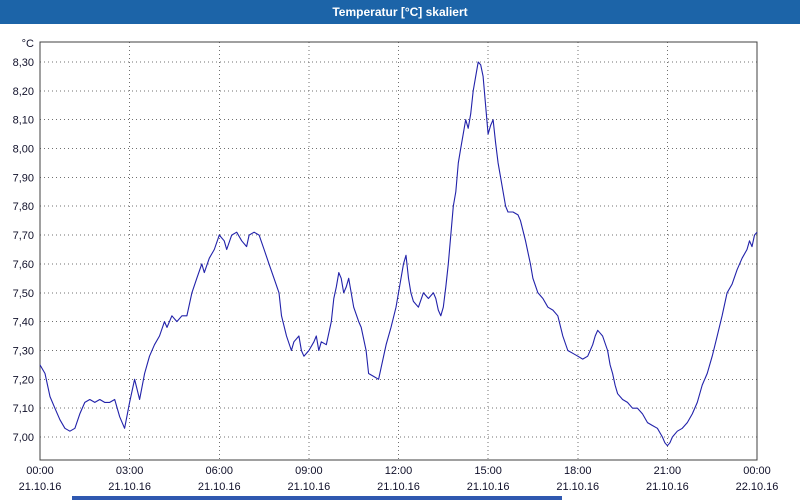  I want to click on x-tick-time-label: 09:00, so click(309, 471).